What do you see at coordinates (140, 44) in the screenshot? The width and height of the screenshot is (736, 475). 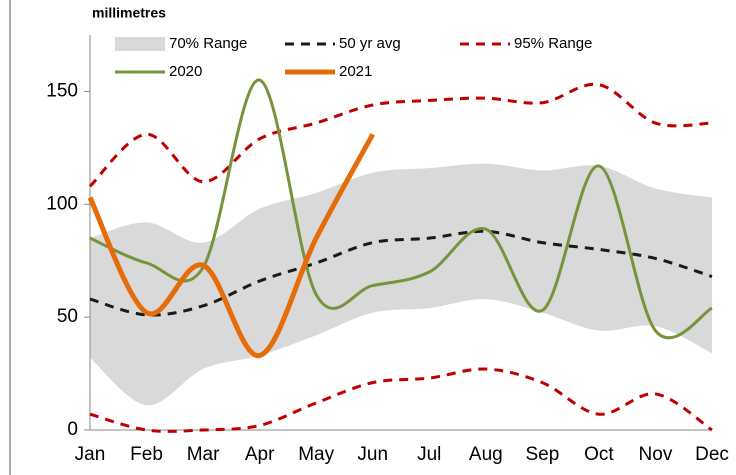 I see `legend-swatch` at bounding box center [140, 44].